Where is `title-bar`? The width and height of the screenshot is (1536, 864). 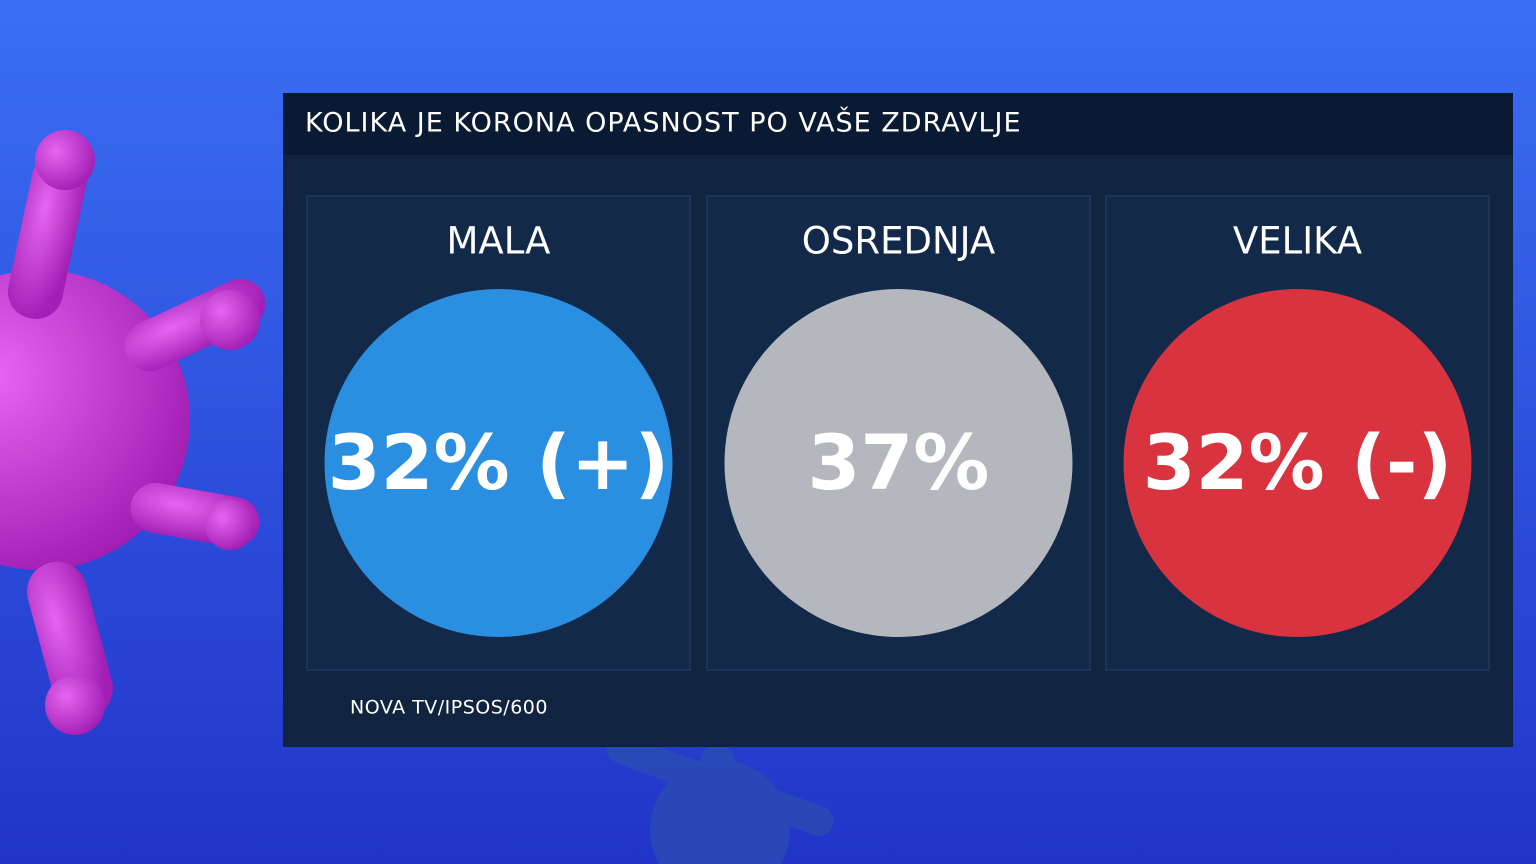
title-bar is located at coordinates (898, 124).